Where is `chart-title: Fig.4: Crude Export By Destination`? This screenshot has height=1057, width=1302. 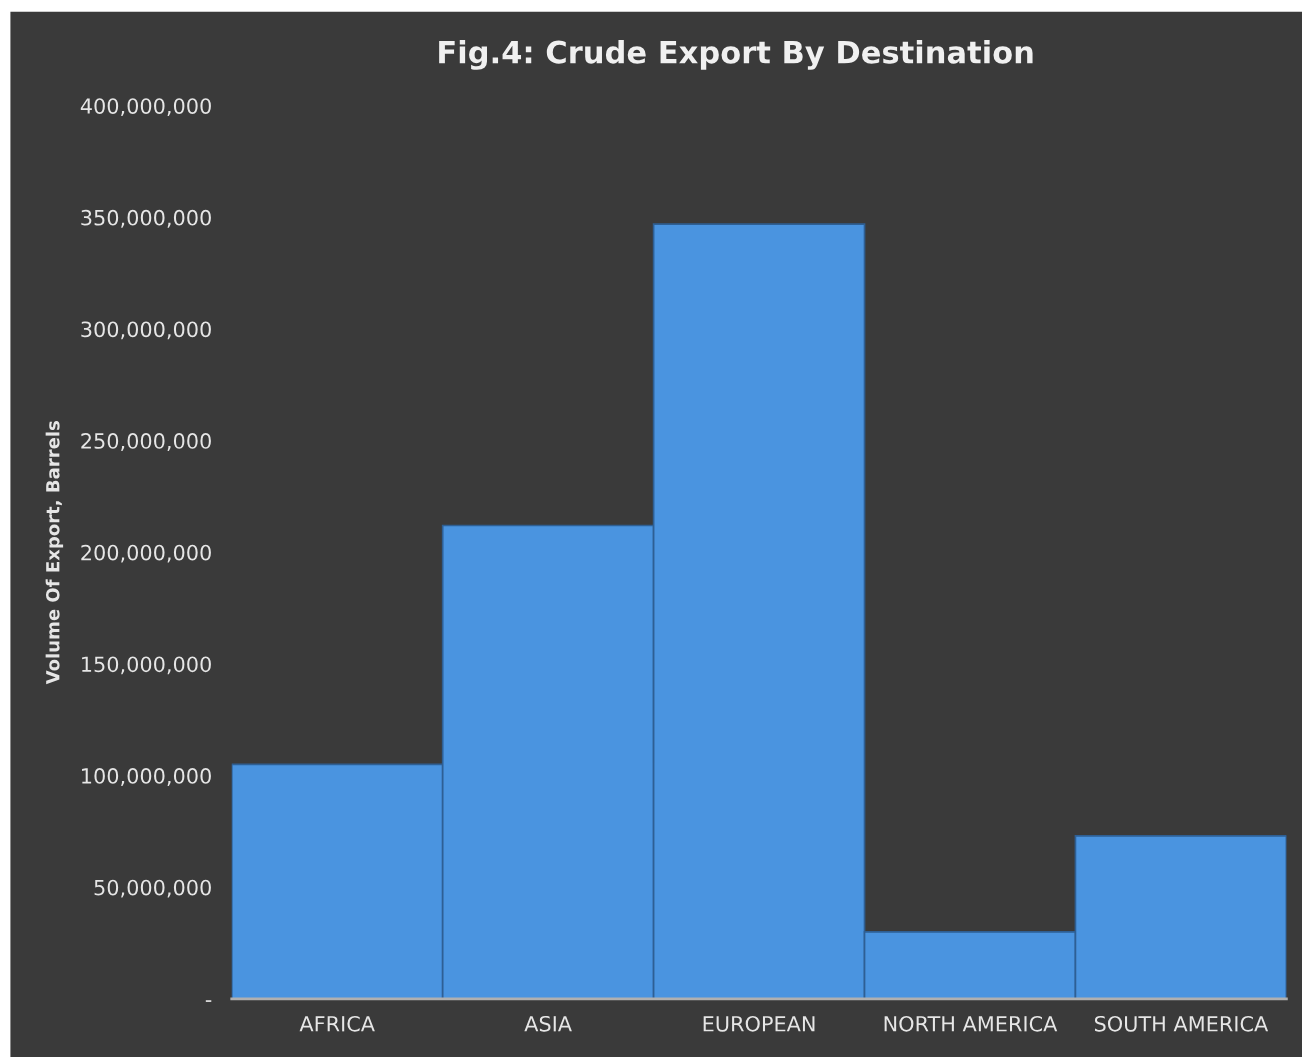
chart-title: Fig.4: Crude Export By Destination is located at coordinates (736, 55).